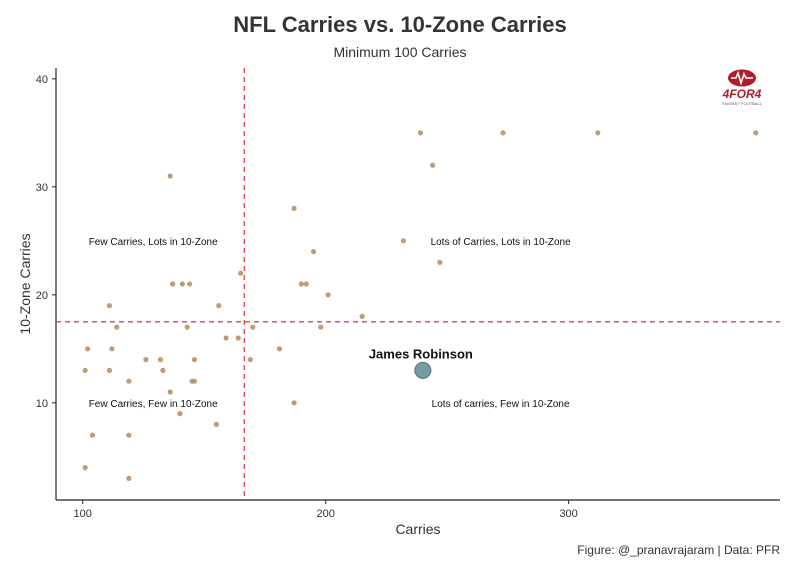 This screenshot has height=573, width=800. What do you see at coordinates (423, 370) in the screenshot?
I see `highlight-point` at bounding box center [423, 370].